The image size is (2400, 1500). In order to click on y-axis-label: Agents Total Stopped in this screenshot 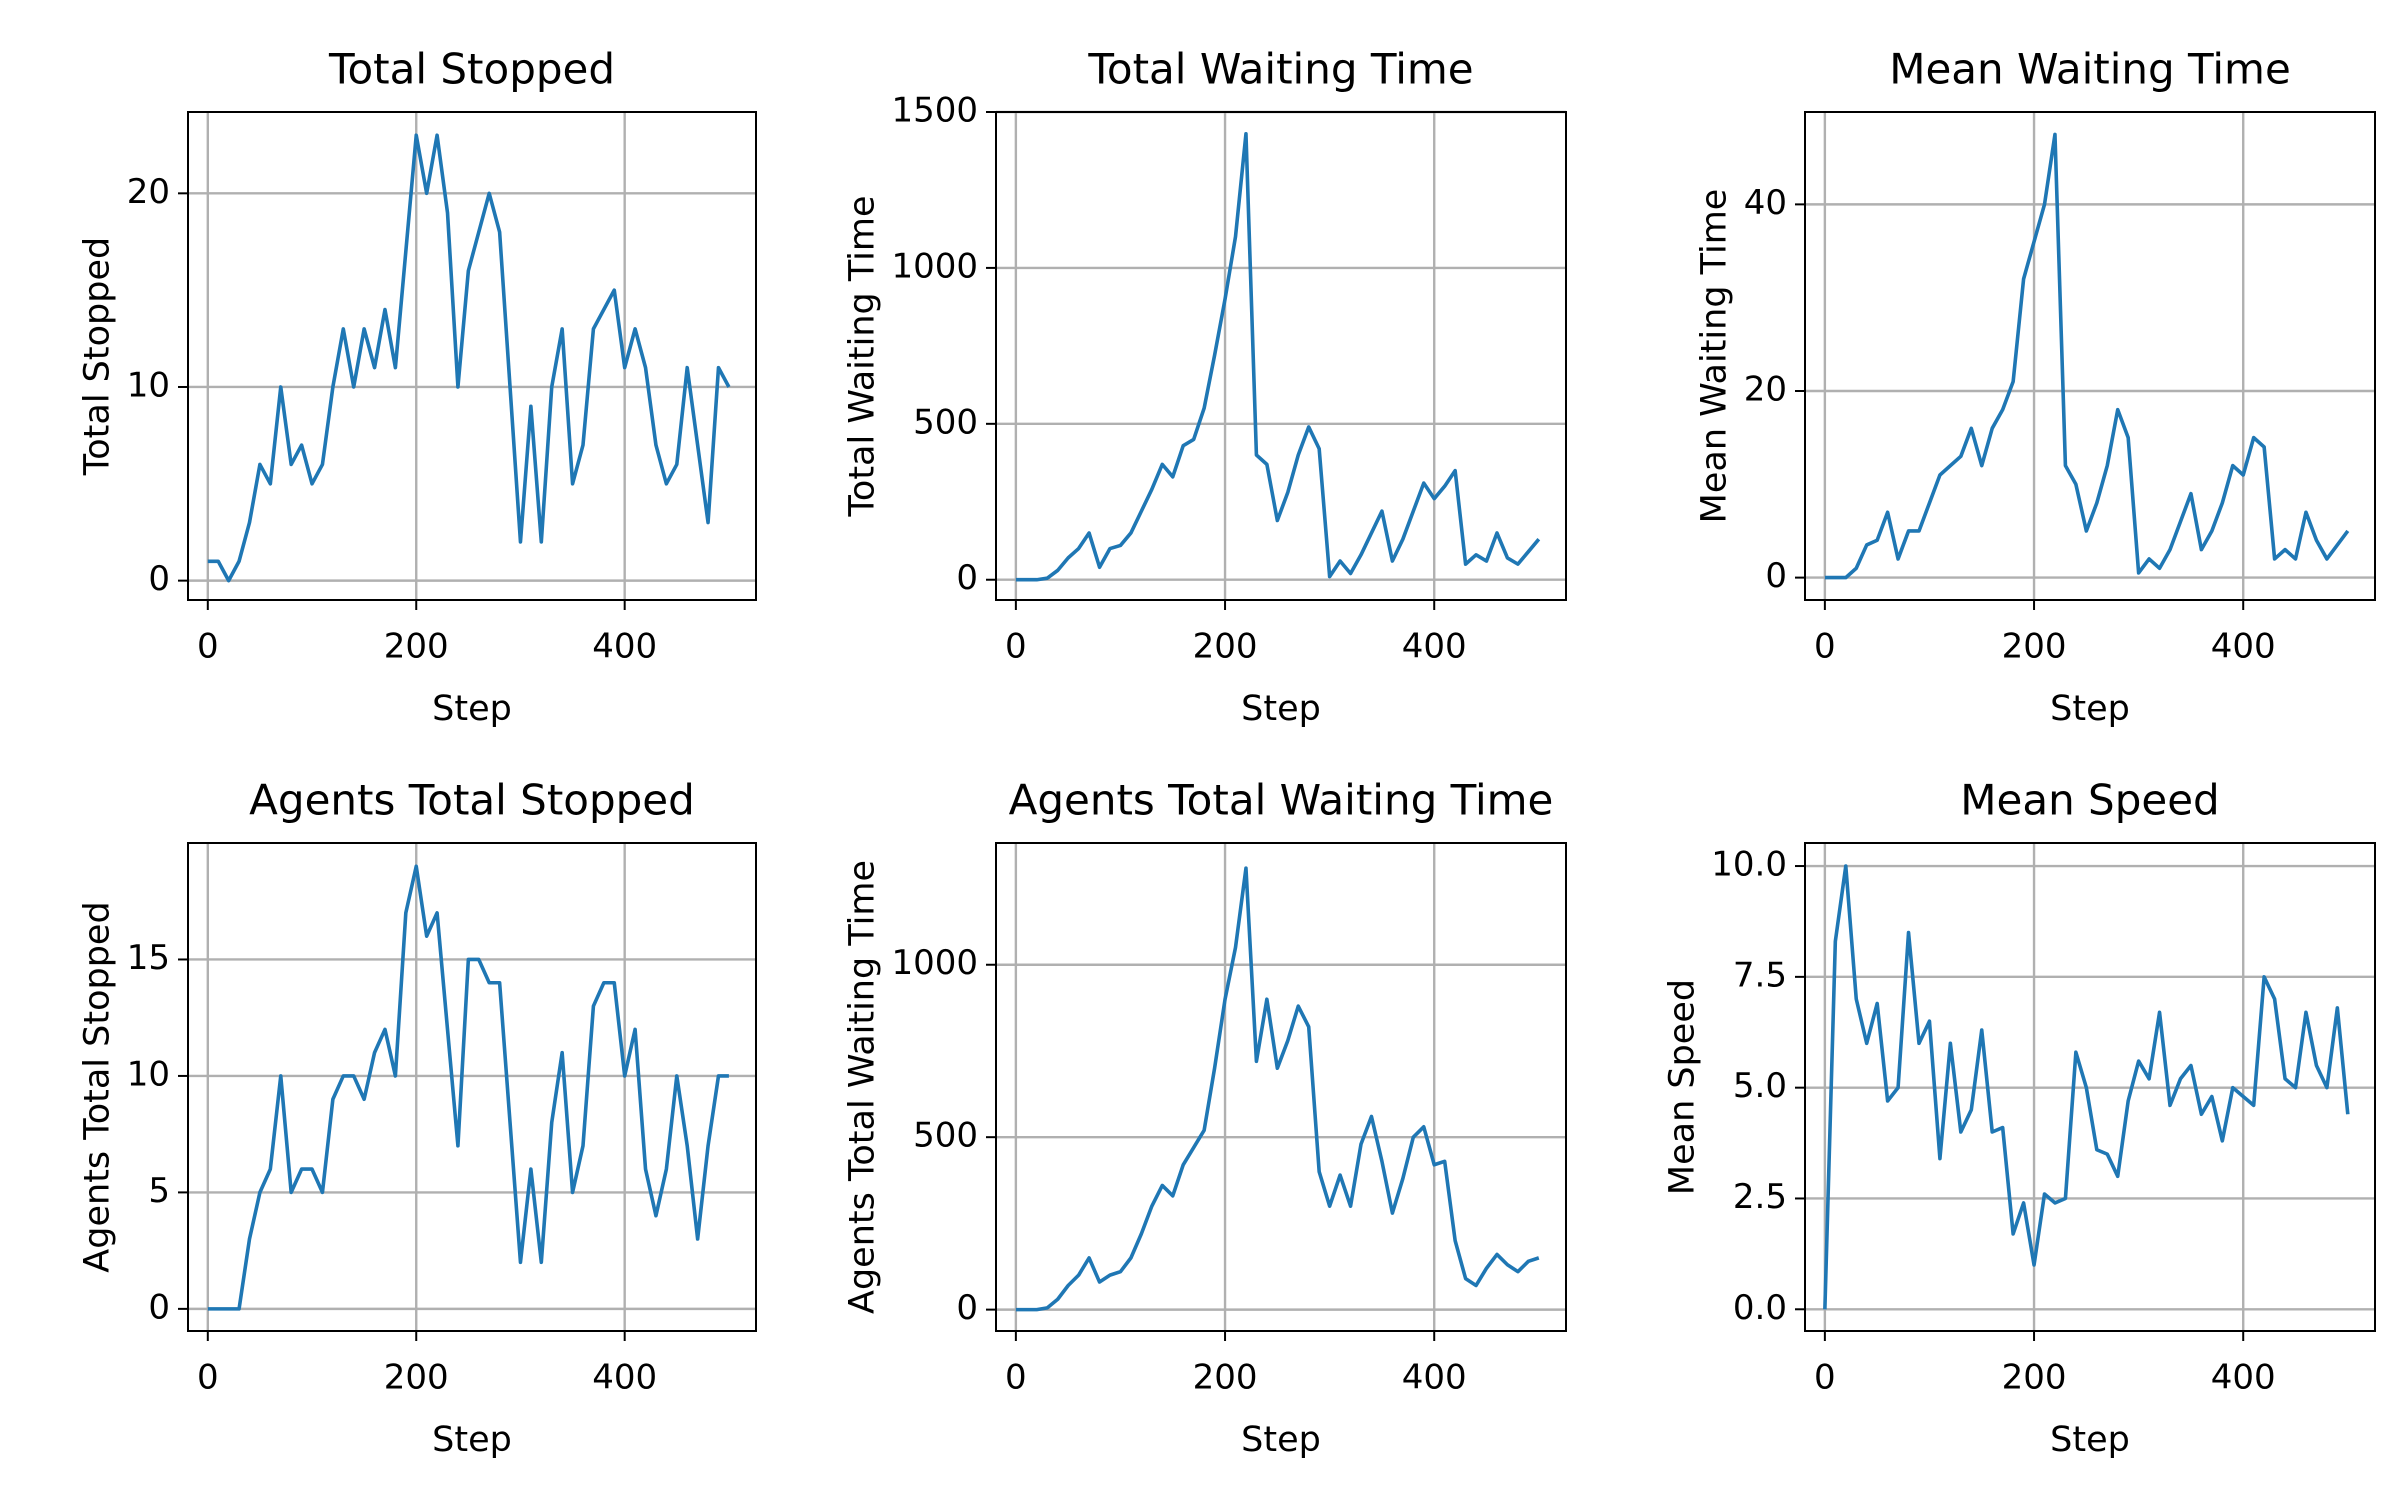, I will do `click(98, 1086)`.